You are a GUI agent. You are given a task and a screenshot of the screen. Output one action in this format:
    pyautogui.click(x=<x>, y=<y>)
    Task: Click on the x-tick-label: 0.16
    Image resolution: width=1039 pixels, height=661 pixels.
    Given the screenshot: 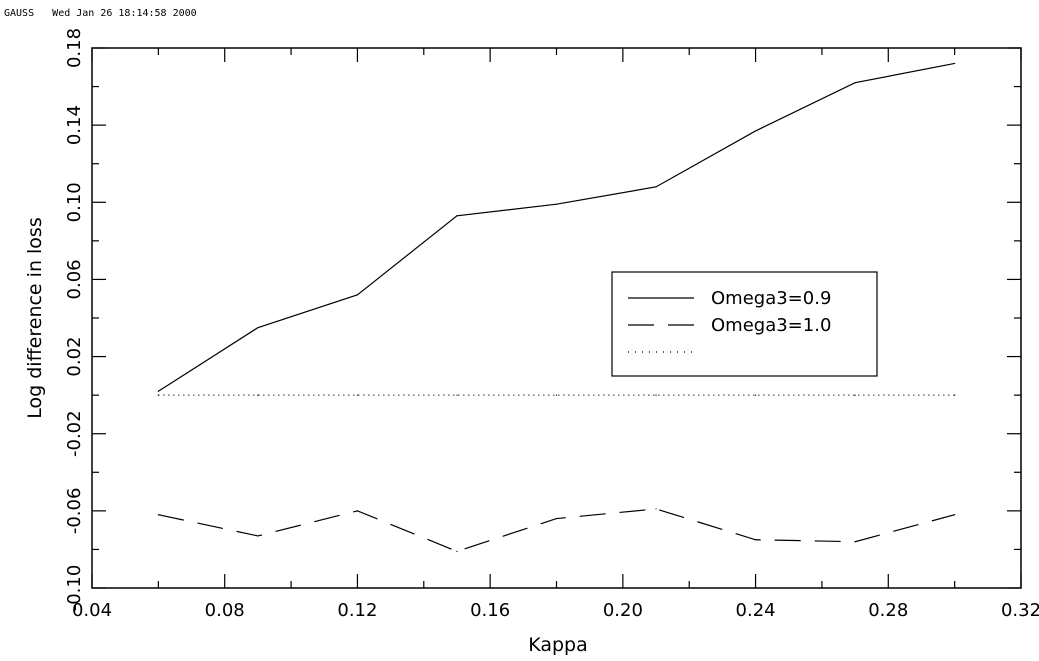 What is the action you would take?
    pyautogui.click(x=490, y=610)
    